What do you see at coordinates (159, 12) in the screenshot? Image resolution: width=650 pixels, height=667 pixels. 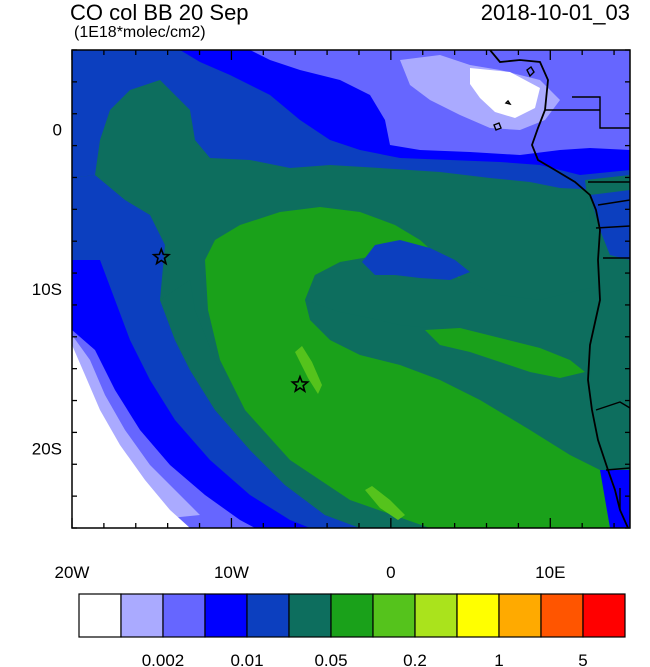 I see `chart-title: CO col BB 20 Sep` at bounding box center [159, 12].